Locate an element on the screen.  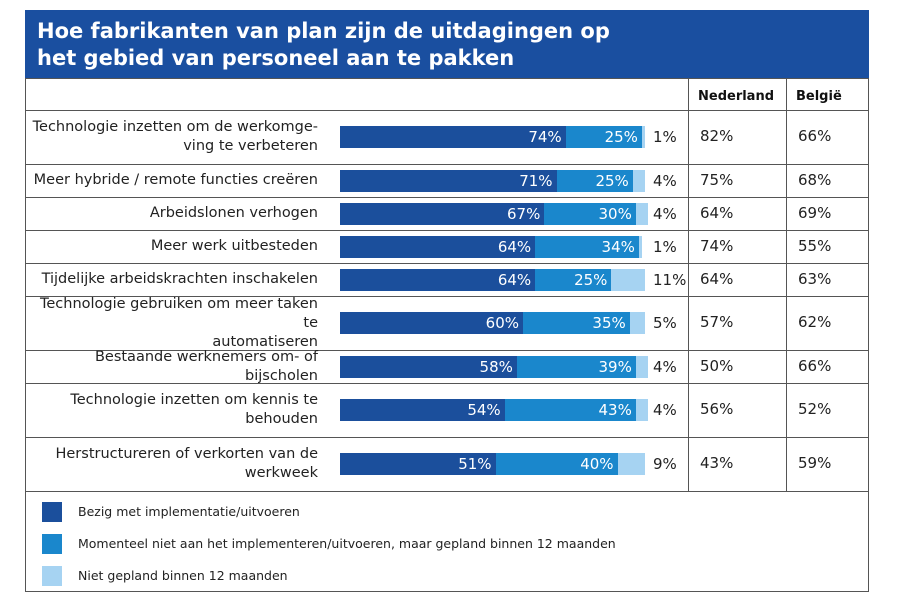
value-label: 51% is located at coordinates (475, 464).